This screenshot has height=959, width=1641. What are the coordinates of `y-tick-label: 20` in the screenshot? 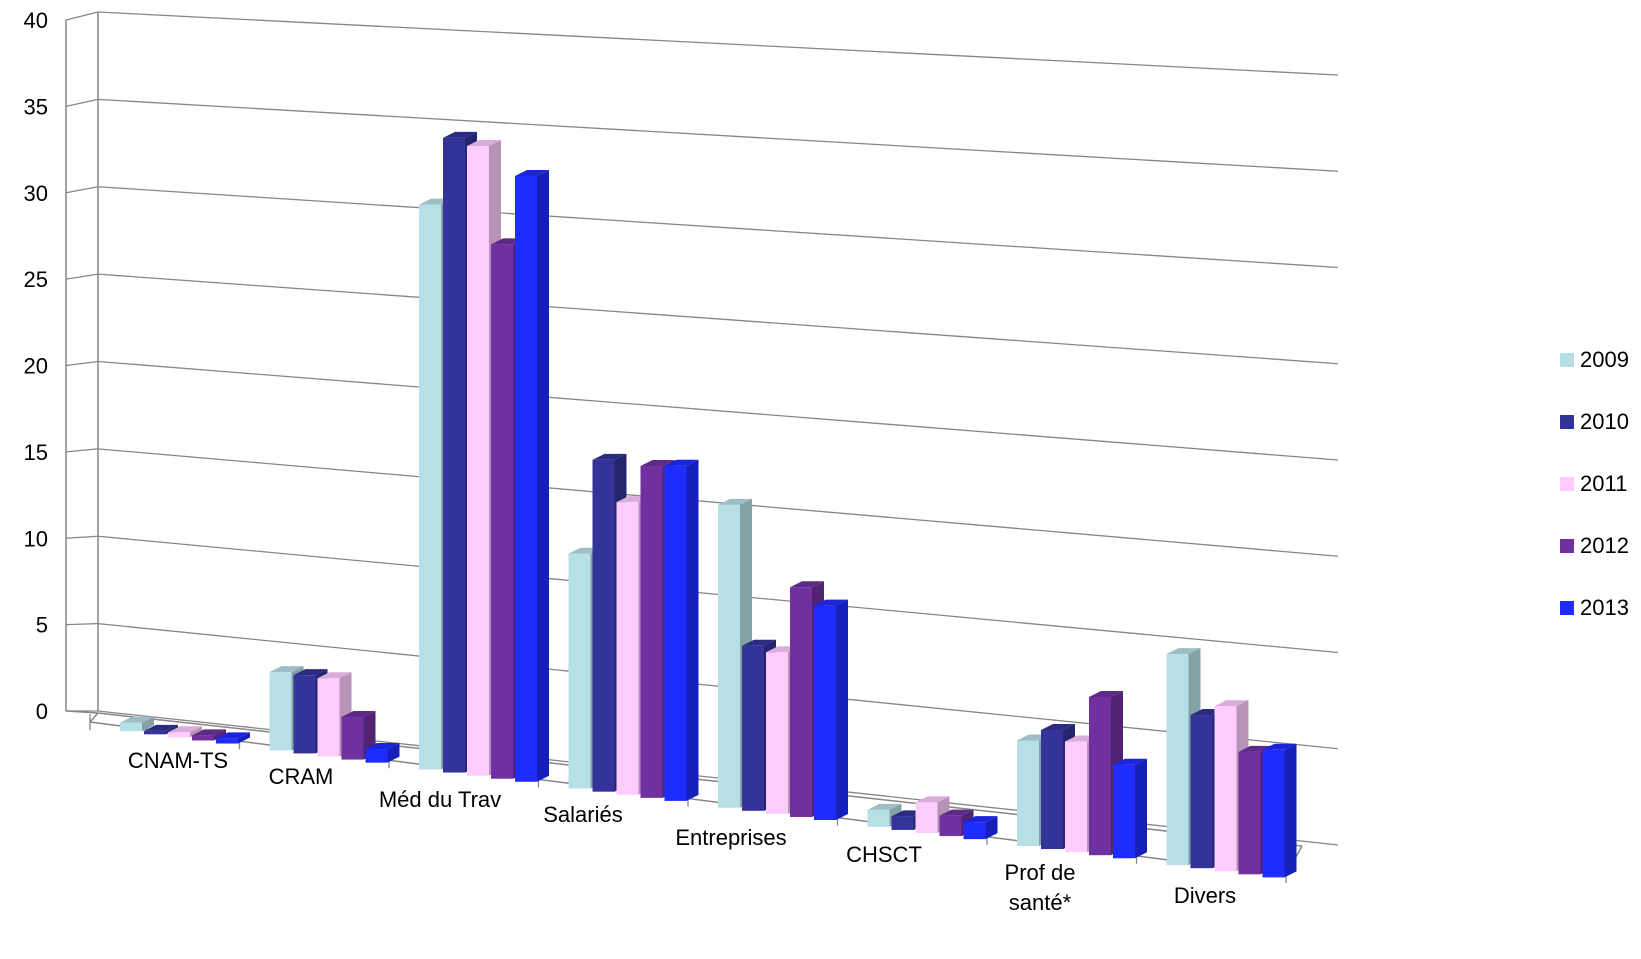 It's located at (36, 366).